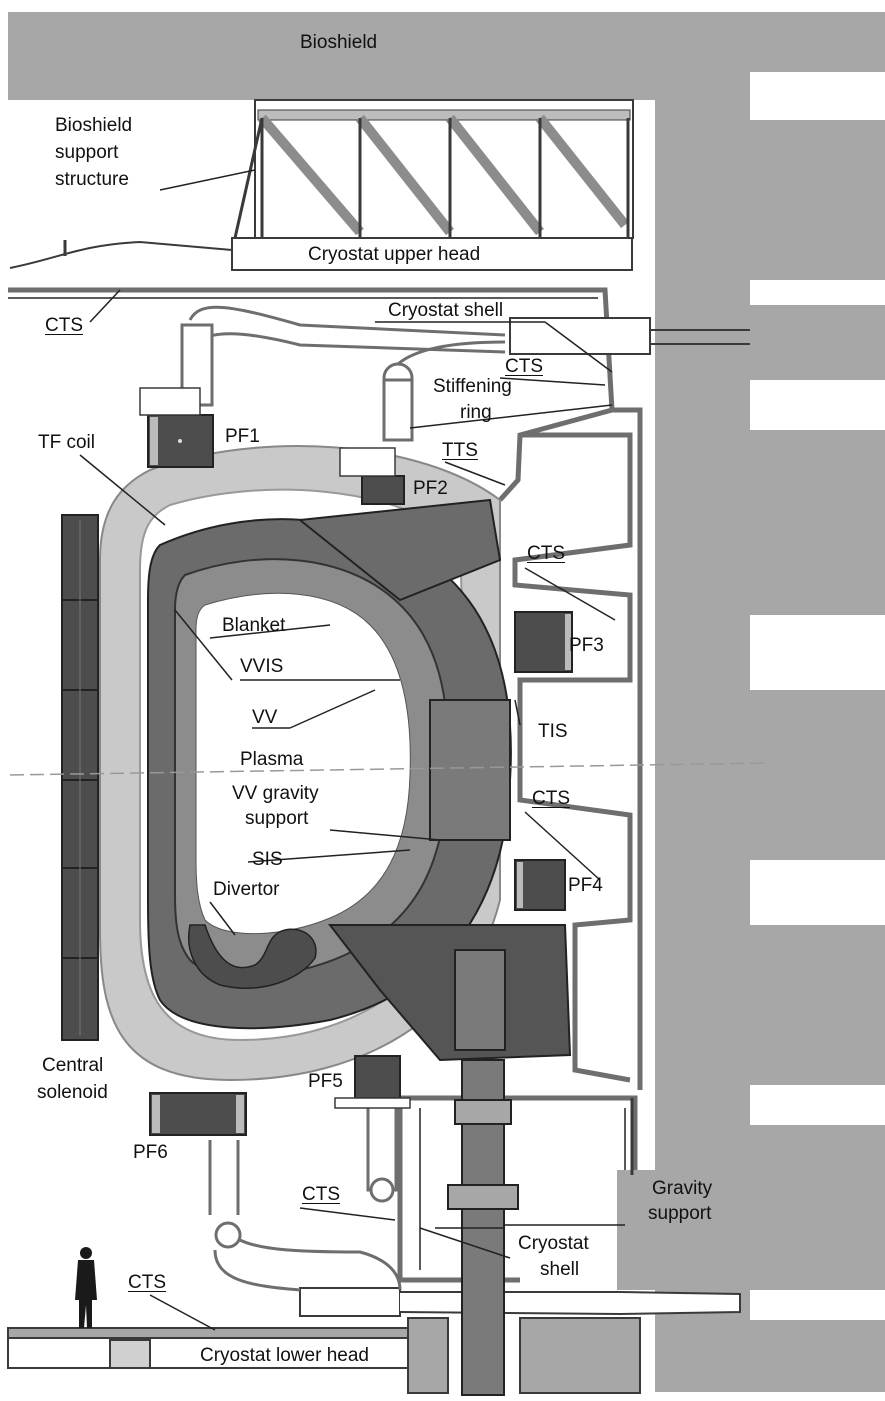 The width and height of the screenshot is (885, 1401). What do you see at coordinates (73, 1065) in the screenshot?
I see `label-central-solenoid-line1: Central` at bounding box center [73, 1065].